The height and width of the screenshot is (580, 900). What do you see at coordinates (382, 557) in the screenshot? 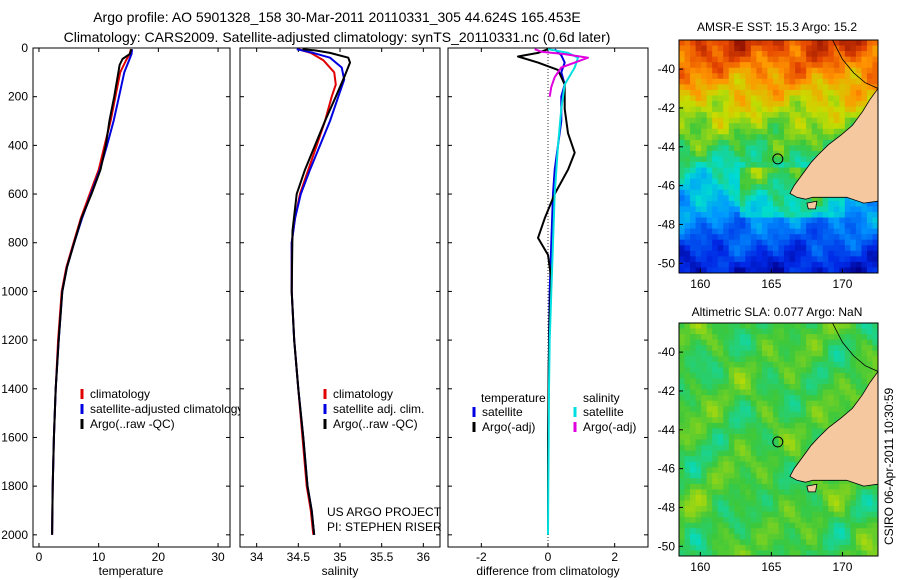
I see `salinity-xtick-label: 35.5` at bounding box center [382, 557].